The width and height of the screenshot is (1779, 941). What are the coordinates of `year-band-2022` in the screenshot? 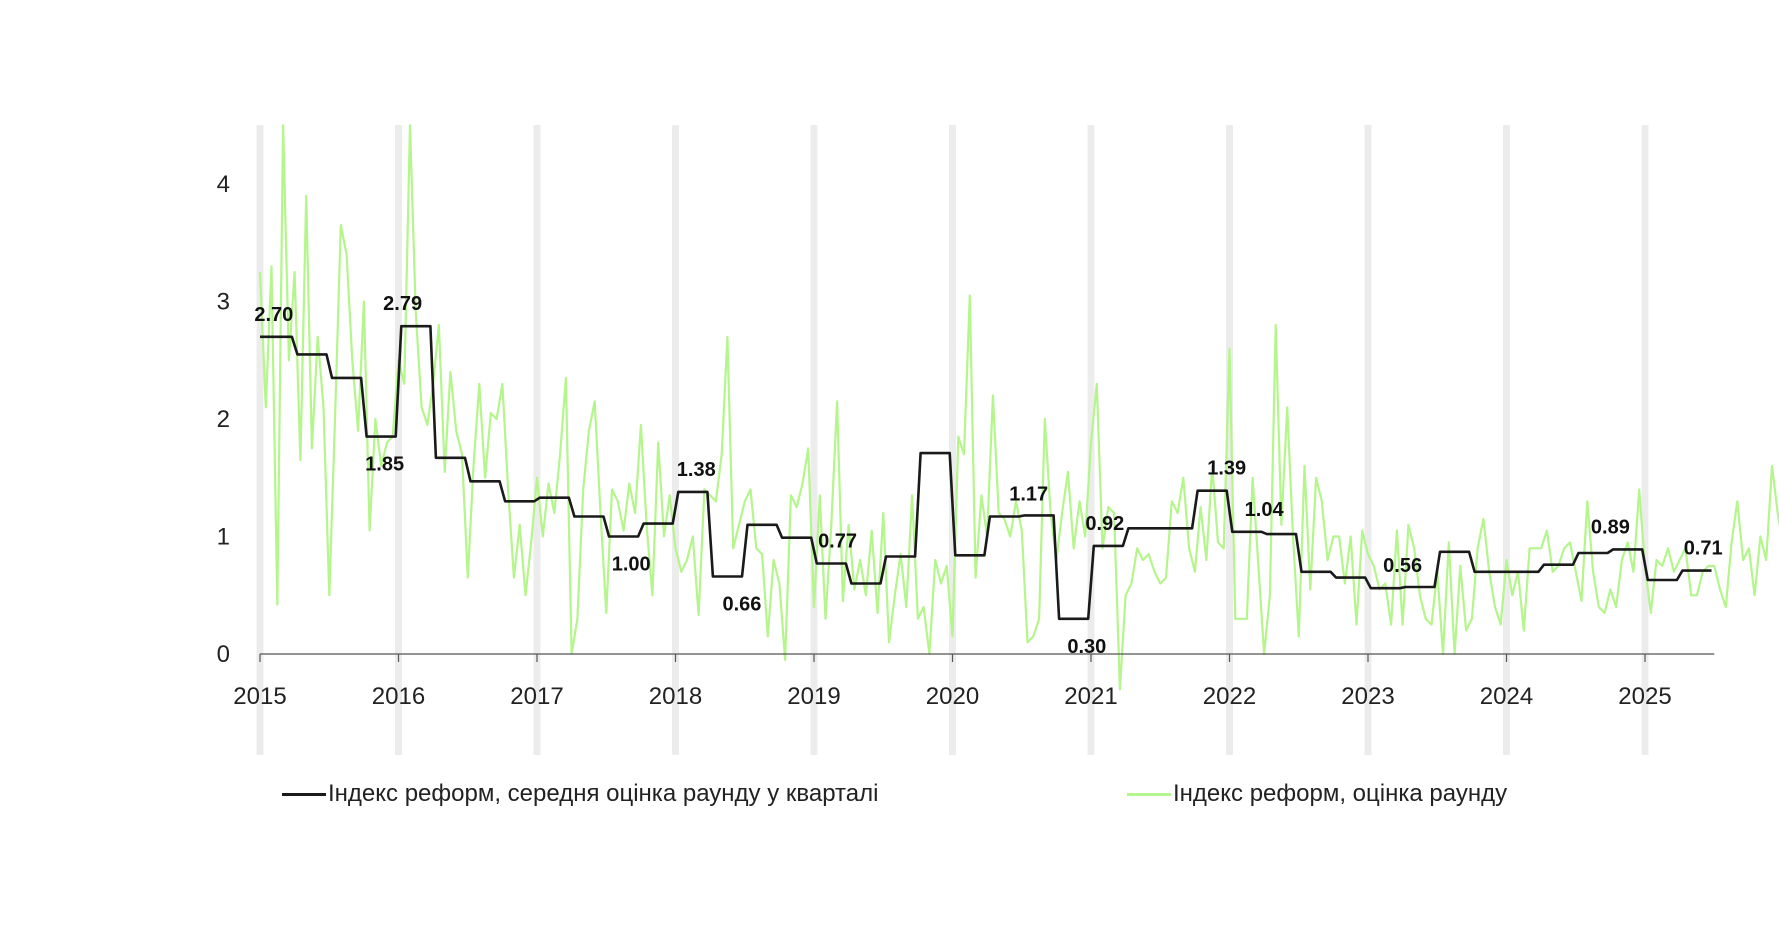 It's located at (1229, 440).